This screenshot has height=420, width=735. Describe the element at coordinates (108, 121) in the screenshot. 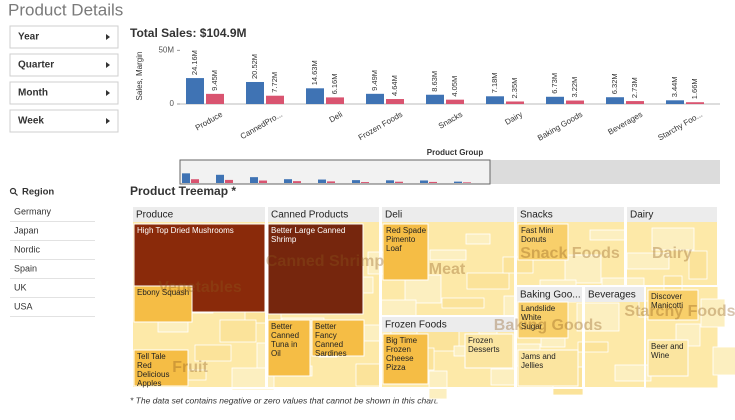

I see `filter-arrow` at that location.